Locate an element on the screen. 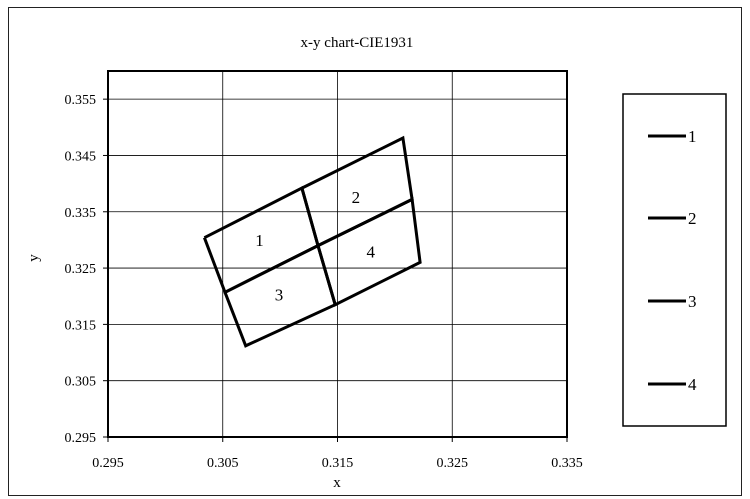 This screenshot has width=750, height=499. y-axis-label: y is located at coordinates (34, 258).